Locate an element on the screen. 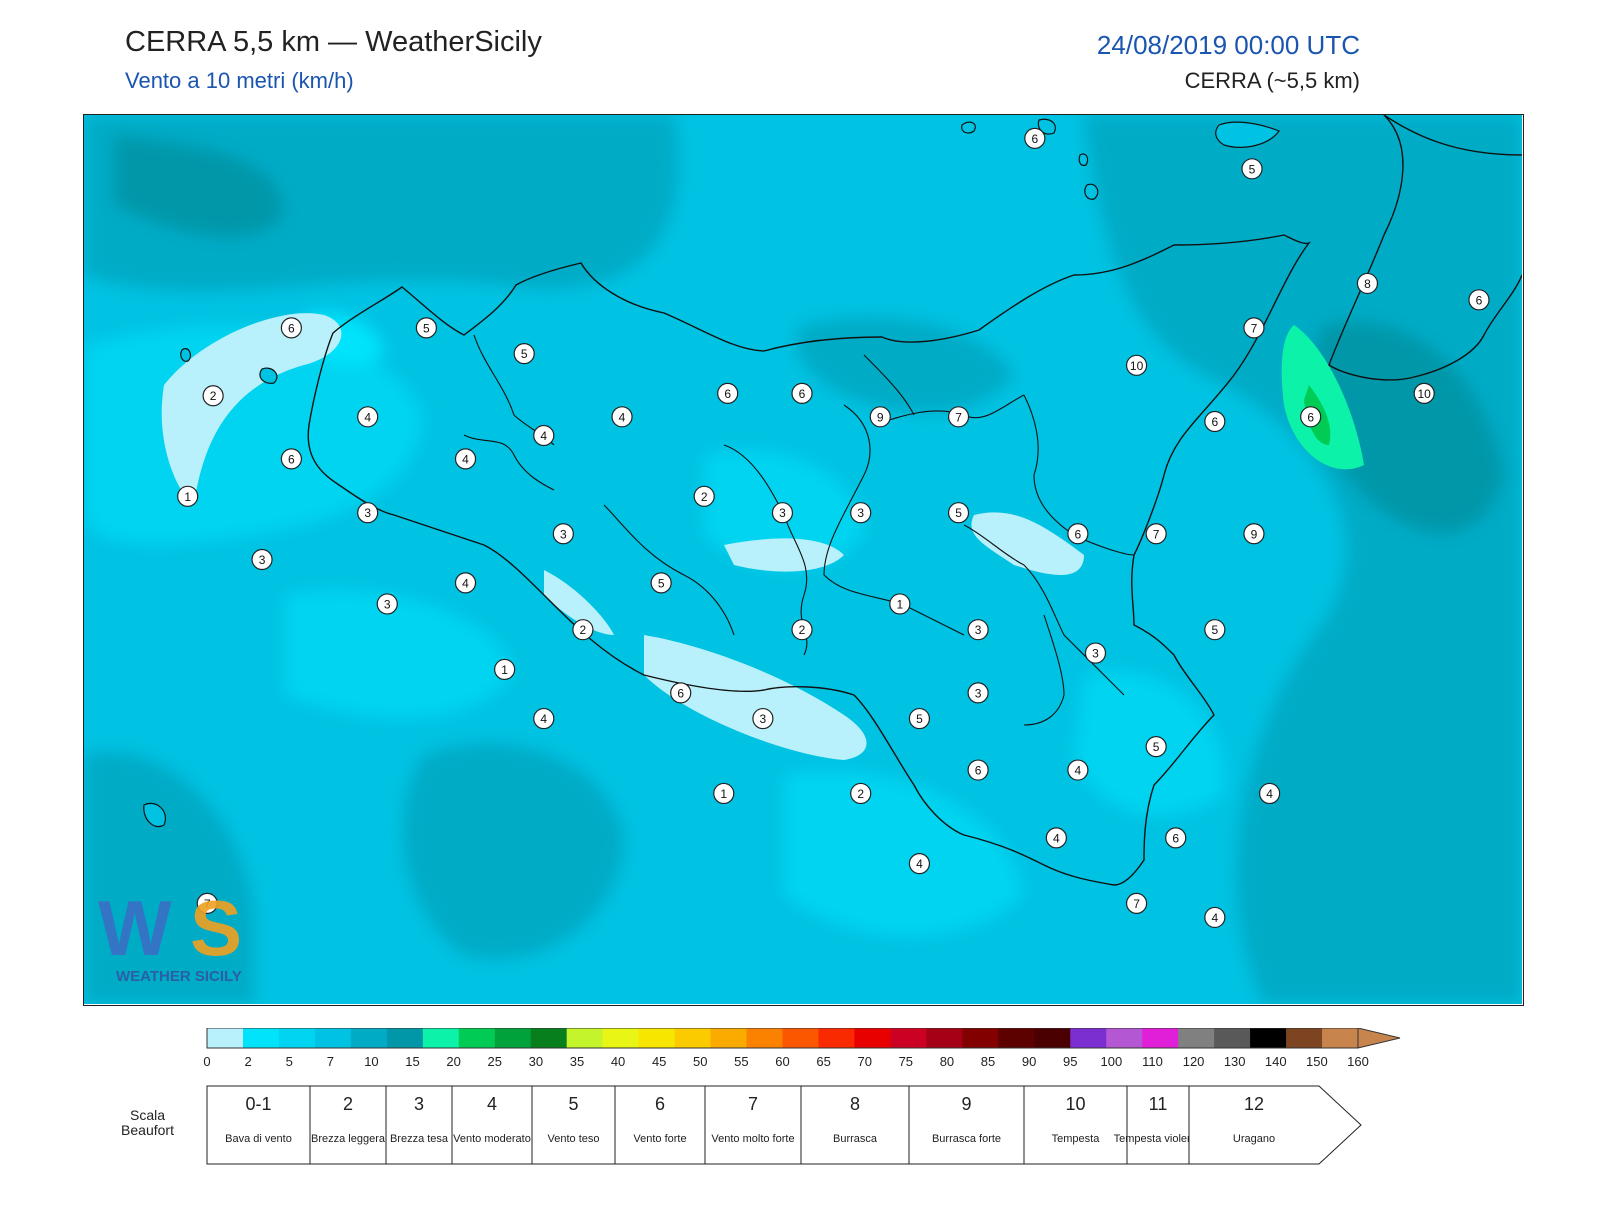 Image resolution: width=1600 pixels, height=1205 pixels. station-marker: 10 is located at coordinates (1136, 365).